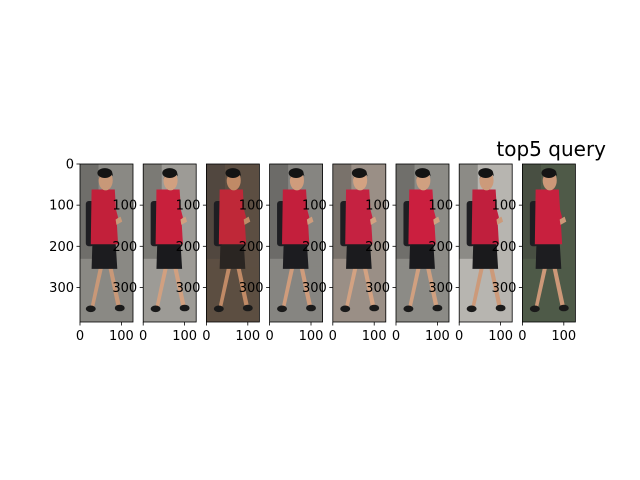 This screenshot has height=480, width=640. Describe the element at coordinates (70, 165) in the screenshot. I see `y-tick-label: 0` at that location.